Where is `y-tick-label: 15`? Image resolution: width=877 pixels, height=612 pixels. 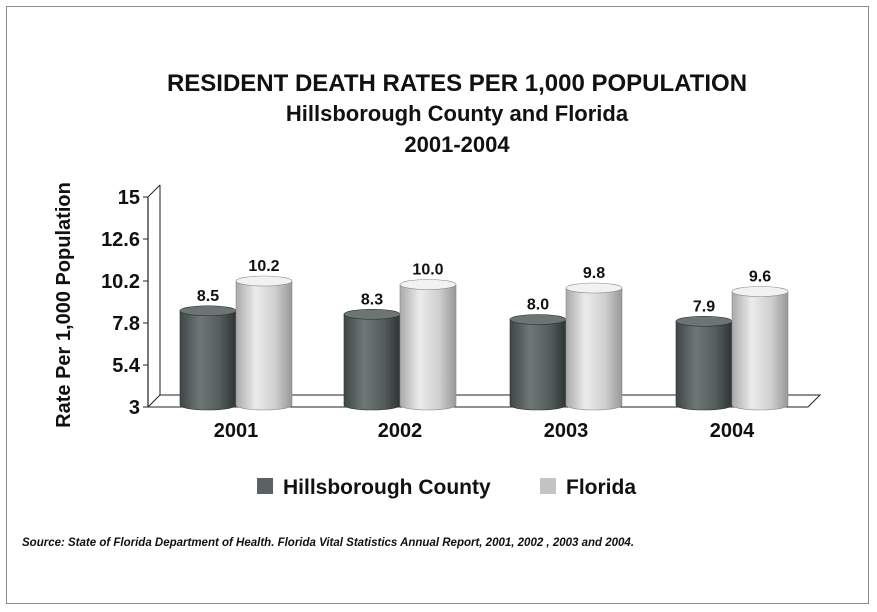
y-tick-label: 15 is located at coordinates (129, 198).